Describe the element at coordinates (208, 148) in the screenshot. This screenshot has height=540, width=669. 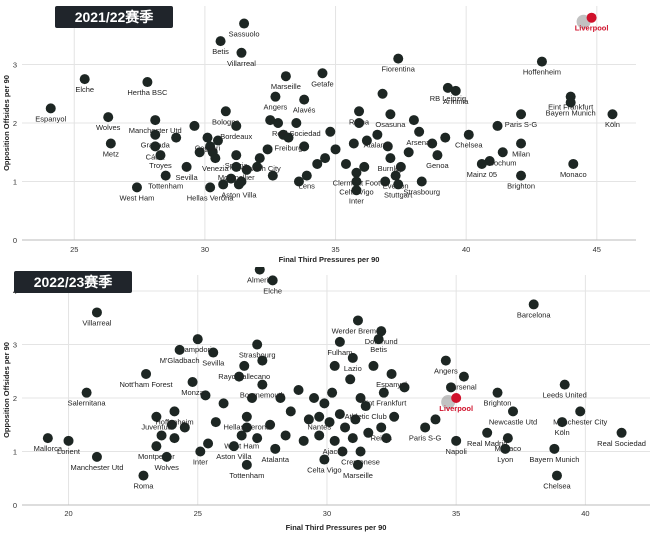
I see `point-label-cagliari: Cagliari` at that location.